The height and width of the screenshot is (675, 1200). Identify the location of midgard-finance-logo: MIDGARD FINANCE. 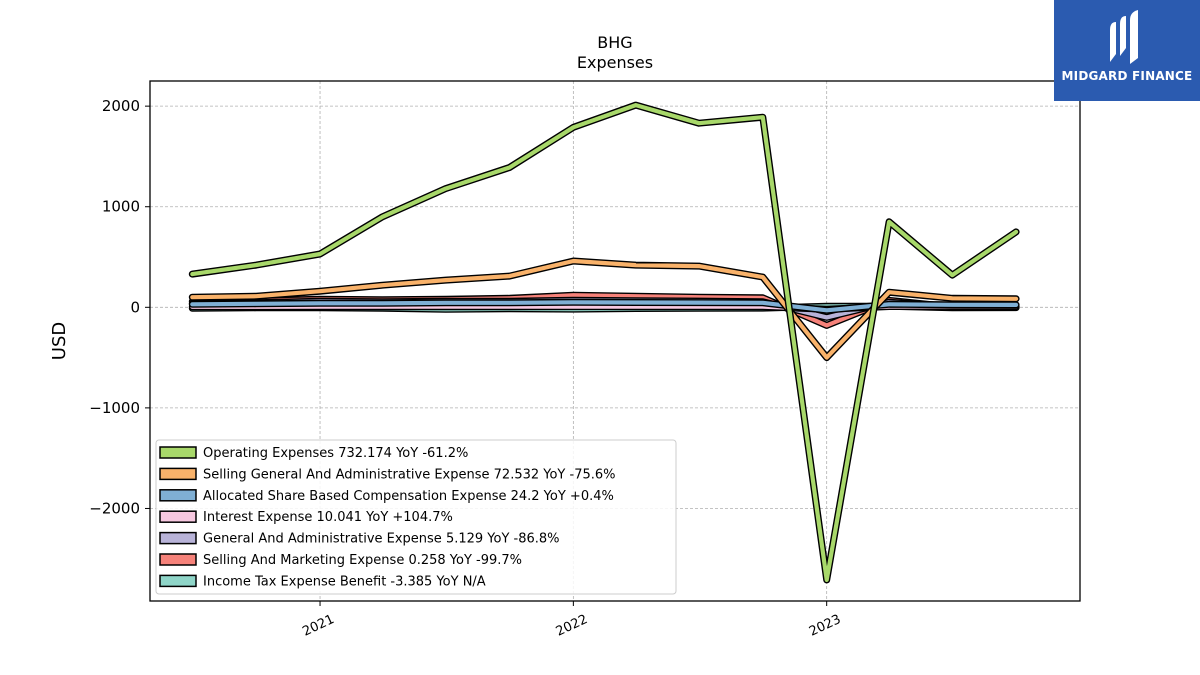
(1127, 50).